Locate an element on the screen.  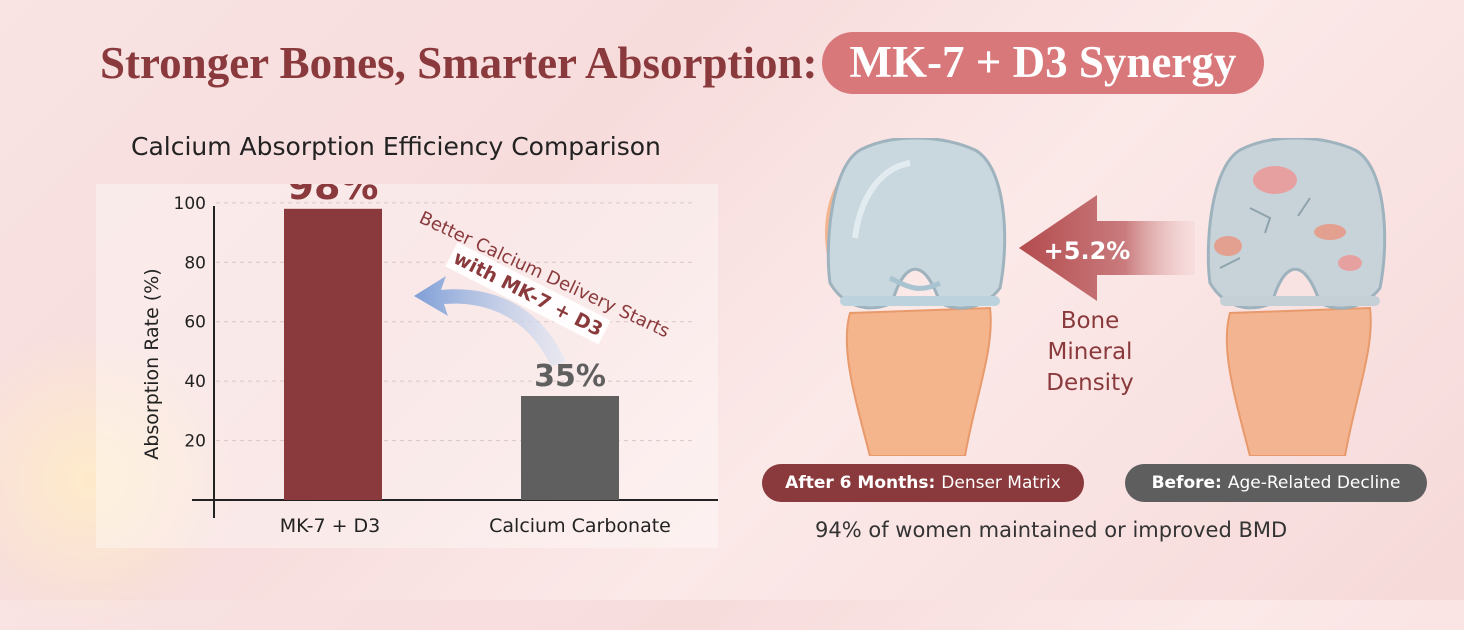
before-caption-pill: Before: Age-Related Decline is located at coordinates (1276, 483).